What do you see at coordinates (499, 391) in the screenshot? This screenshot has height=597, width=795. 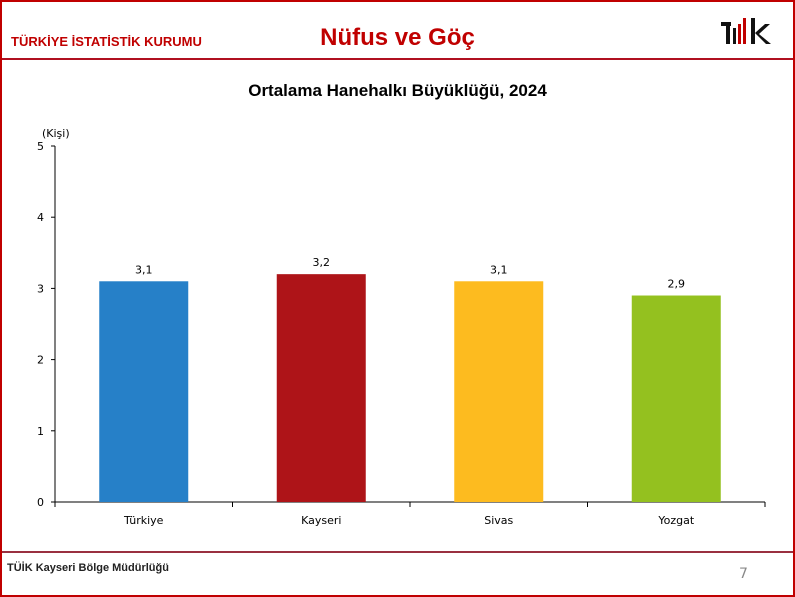 I see `bar-sivas` at bounding box center [499, 391].